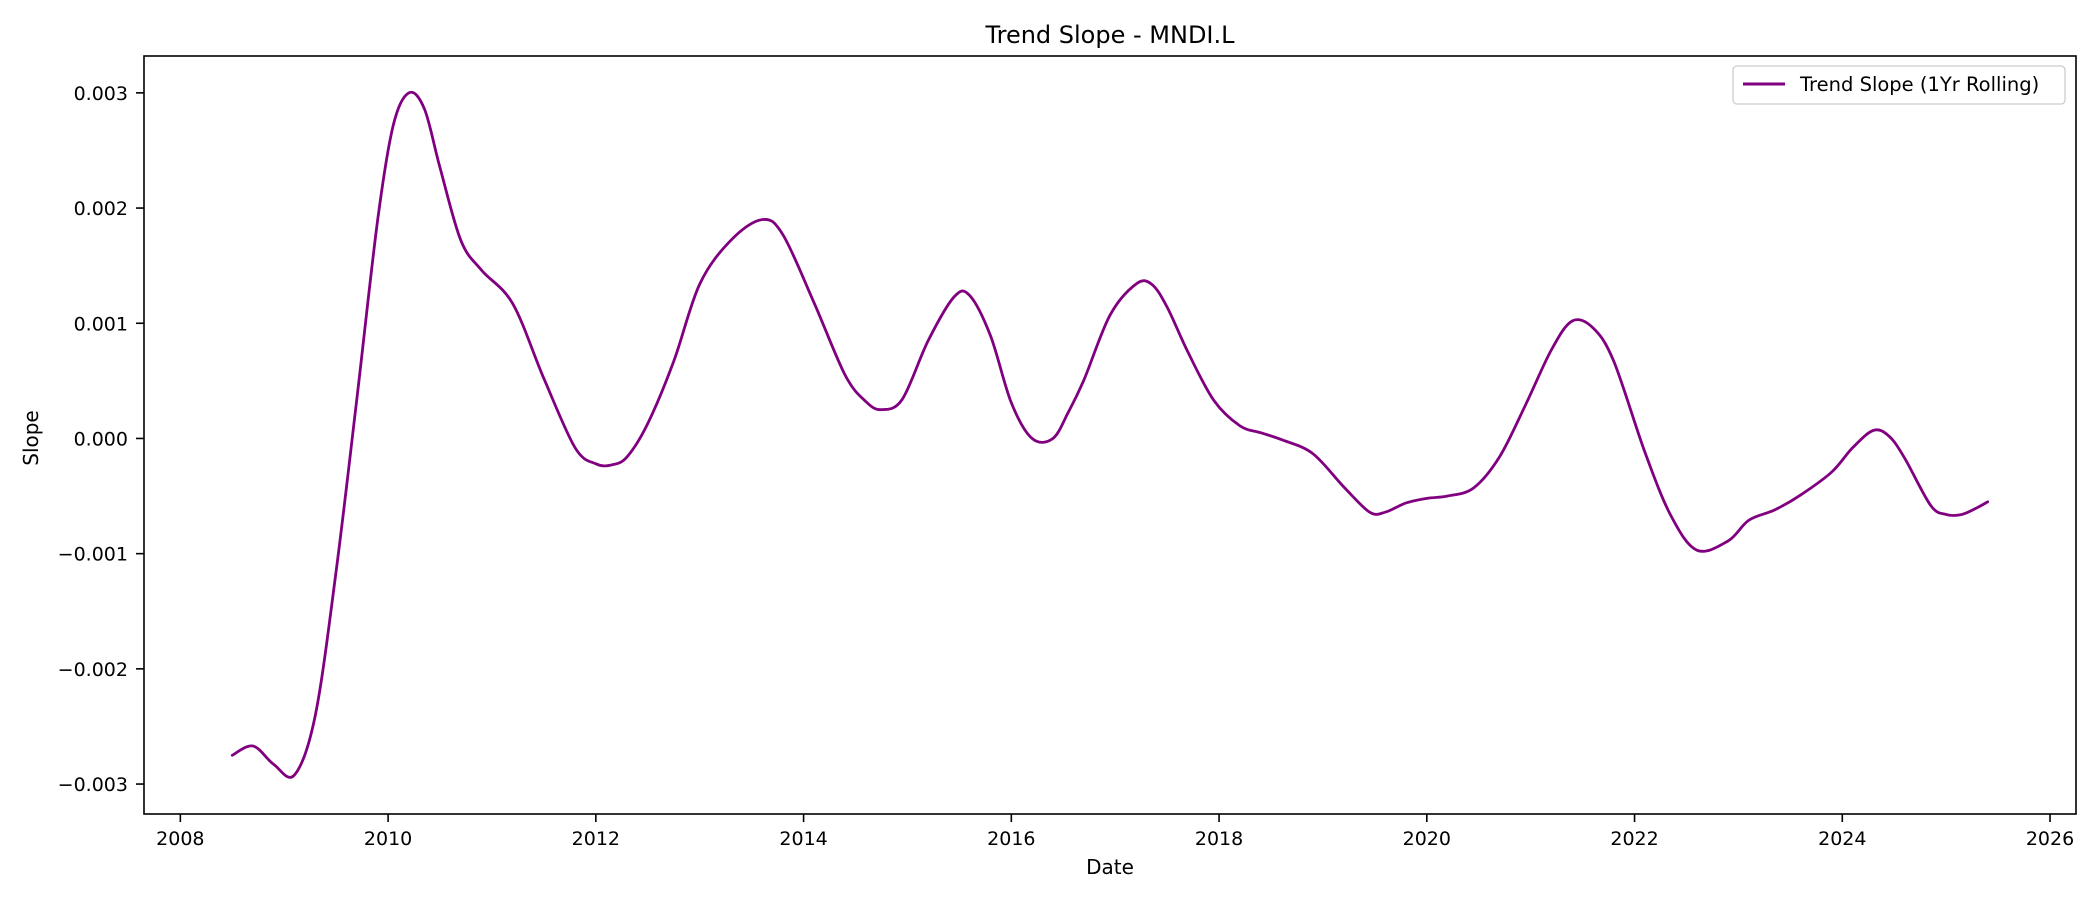 This screenshot has width=2100, height=900. I want to click on y-tick-label: 0.003, so click(101, 94).